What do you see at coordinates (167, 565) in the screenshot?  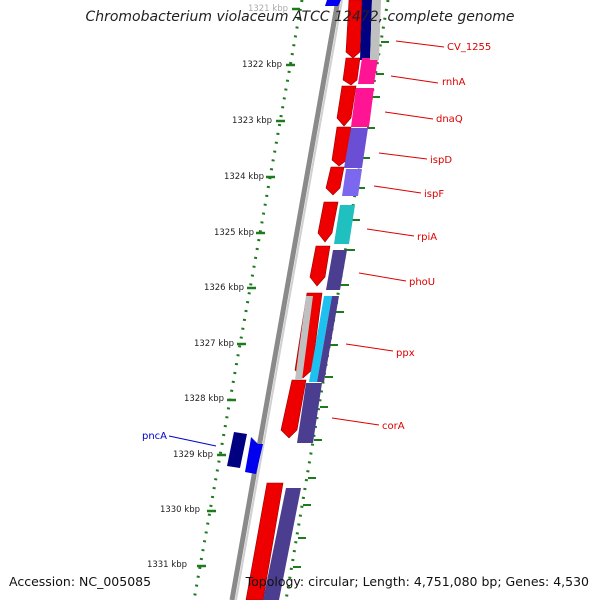 I see `scale-label: 1331 kbp` at bounding box center [167, 565].